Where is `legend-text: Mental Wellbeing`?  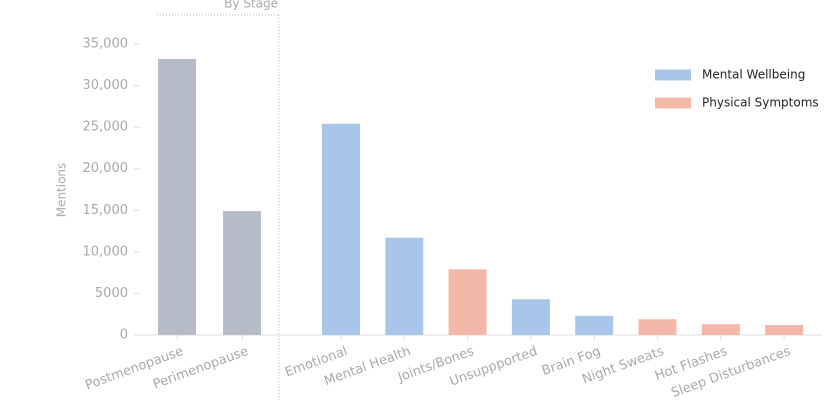
legend-text: Mental Wellbeing is located at coordinates (753, 75).